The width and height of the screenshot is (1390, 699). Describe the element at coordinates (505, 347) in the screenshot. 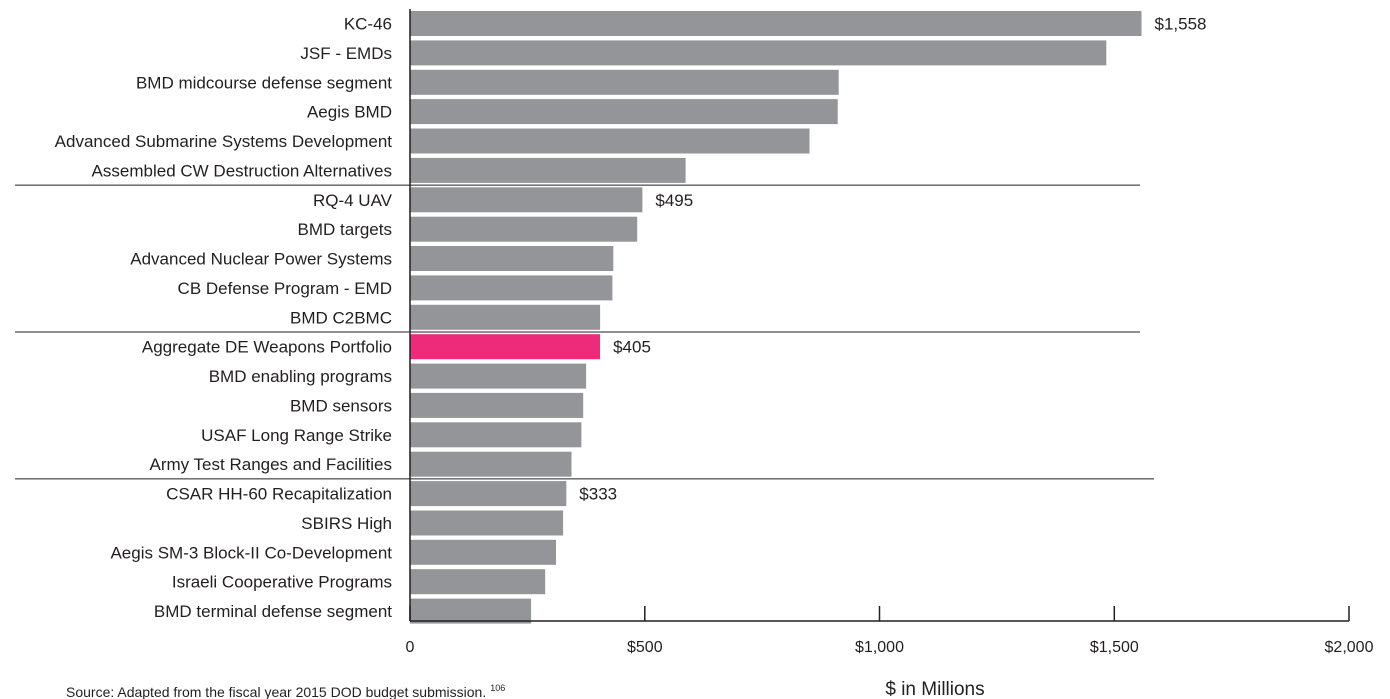

I see `bar-aggregate-de-weapons-portfolio` at that location.